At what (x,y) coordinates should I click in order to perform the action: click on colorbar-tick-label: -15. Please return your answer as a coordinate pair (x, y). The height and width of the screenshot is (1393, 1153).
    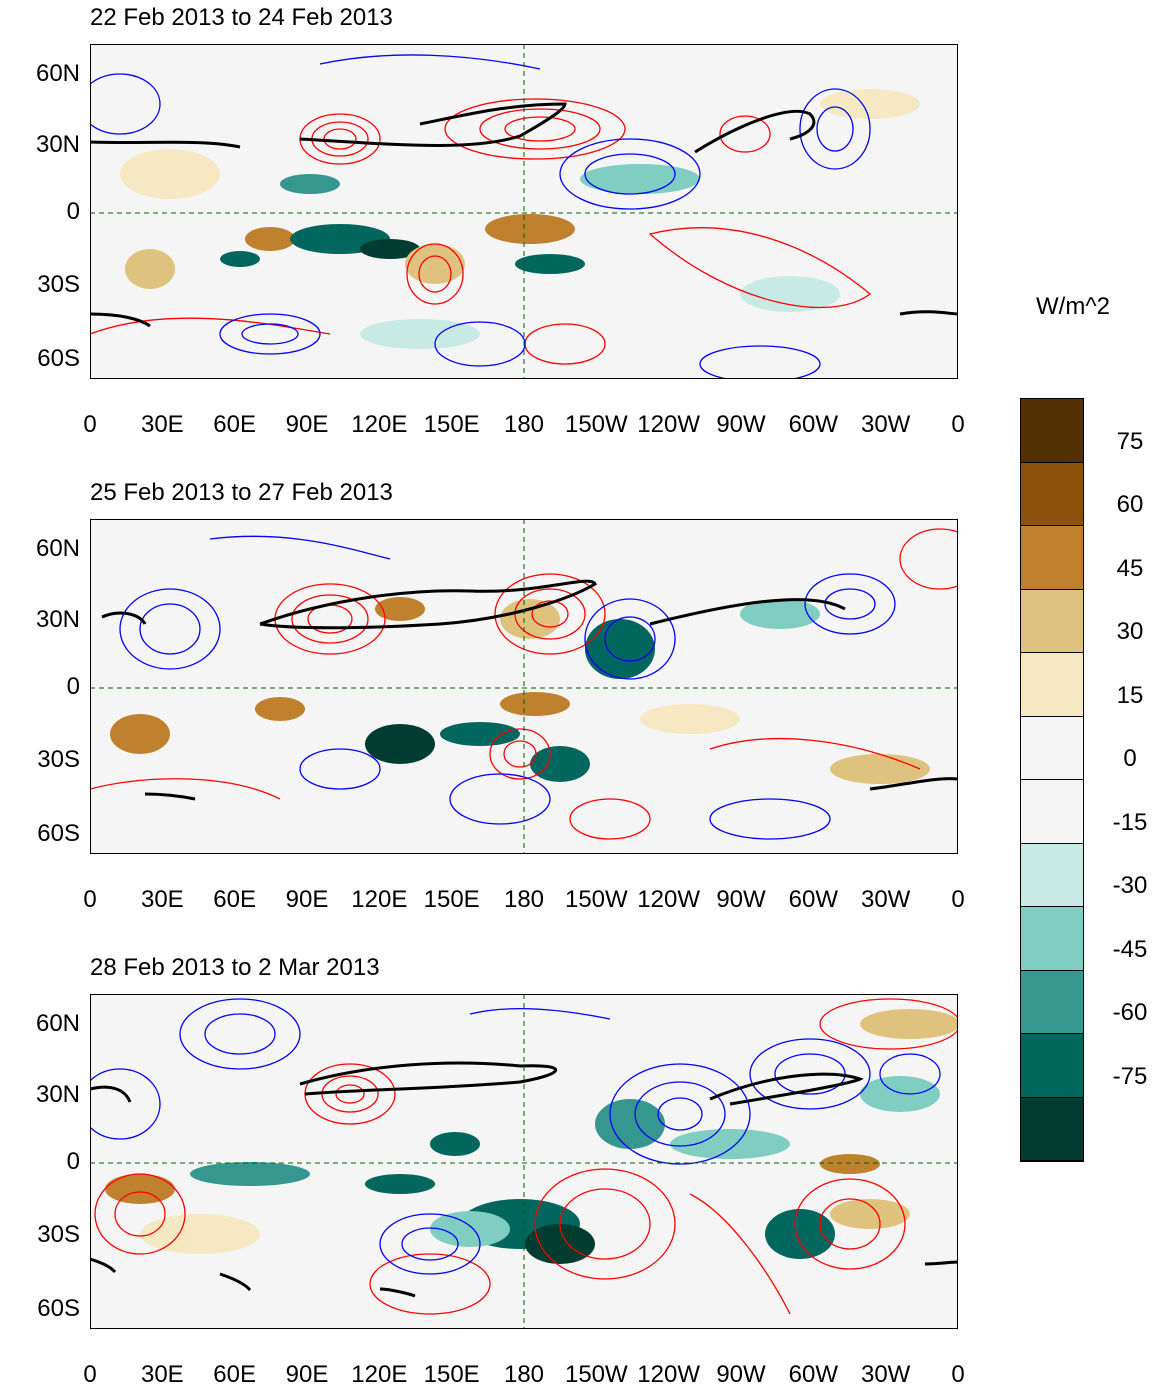
    Looking at the image, I should click on (1130, 822).